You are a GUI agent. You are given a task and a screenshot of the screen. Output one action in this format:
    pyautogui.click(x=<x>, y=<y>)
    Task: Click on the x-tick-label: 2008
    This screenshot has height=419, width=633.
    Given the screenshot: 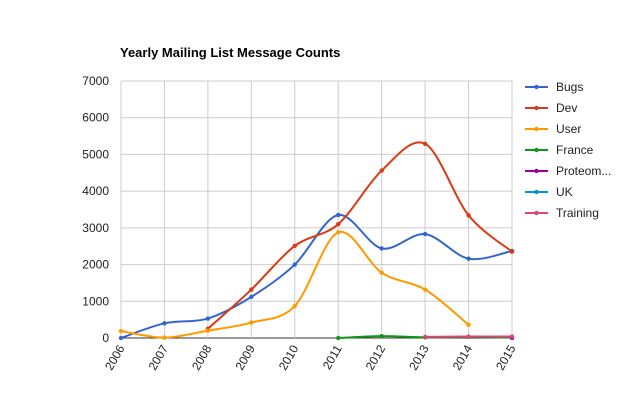 What is the action you would take?
    pyautogui.click(x=202, y=357)
    